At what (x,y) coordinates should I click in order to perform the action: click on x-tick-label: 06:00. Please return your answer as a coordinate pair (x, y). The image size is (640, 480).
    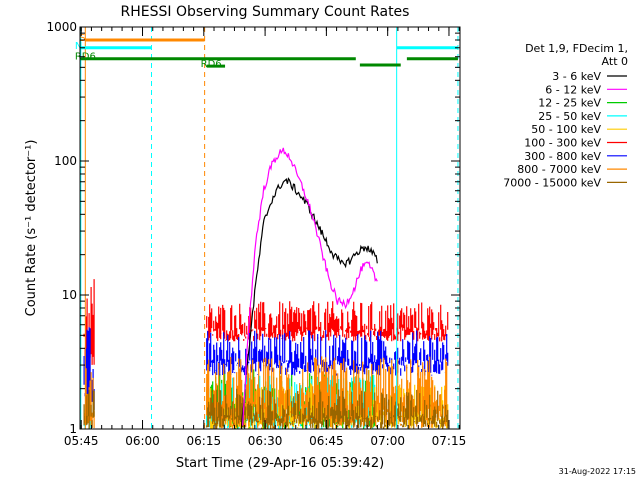
    Looking at the image, I should click on (142, 441).